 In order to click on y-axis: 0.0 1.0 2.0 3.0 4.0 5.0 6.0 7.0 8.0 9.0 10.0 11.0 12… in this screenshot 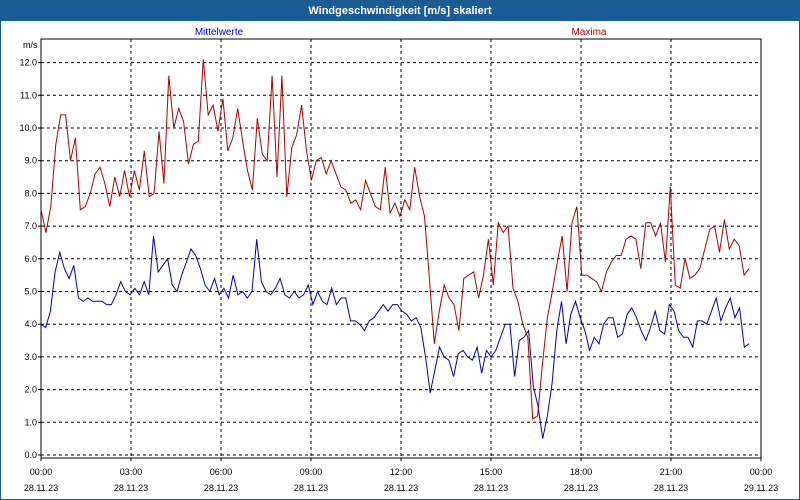, I will do `click(30, 259)`.